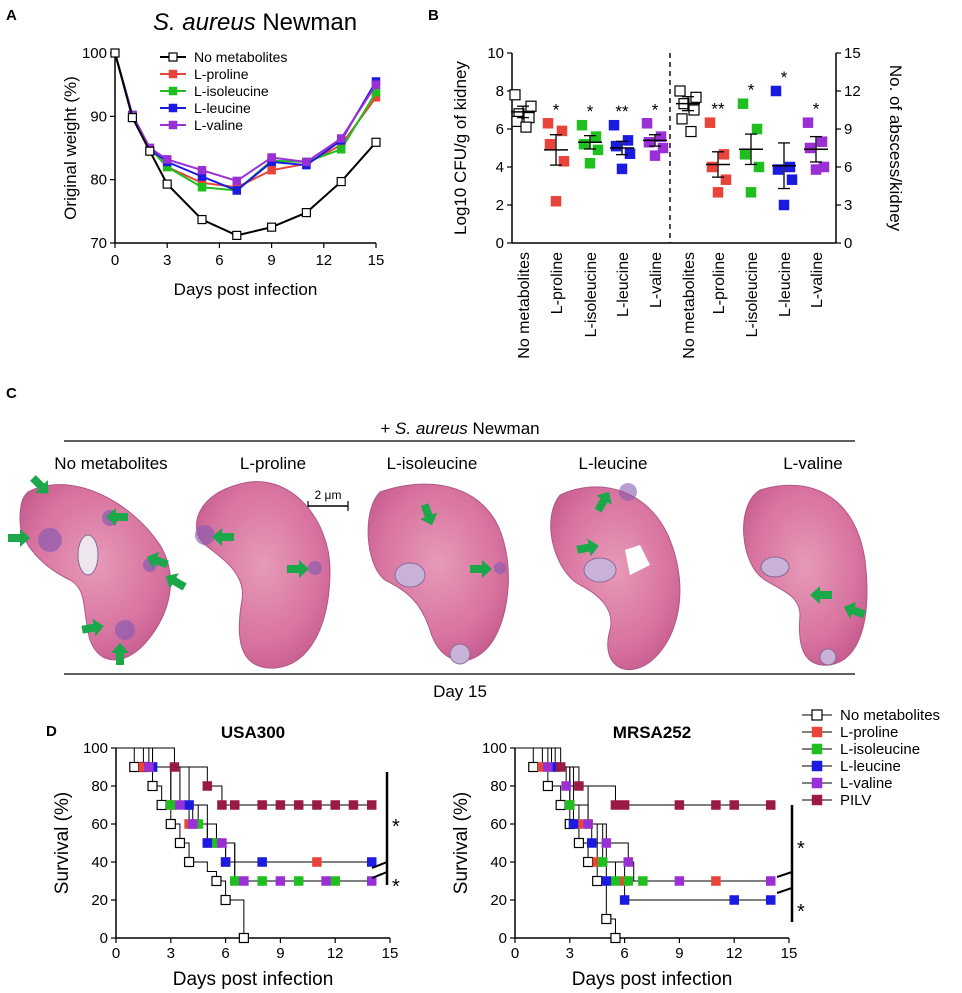 The image size is (962, 993). I want to click on legend-marker-pro, so click(173, 74).